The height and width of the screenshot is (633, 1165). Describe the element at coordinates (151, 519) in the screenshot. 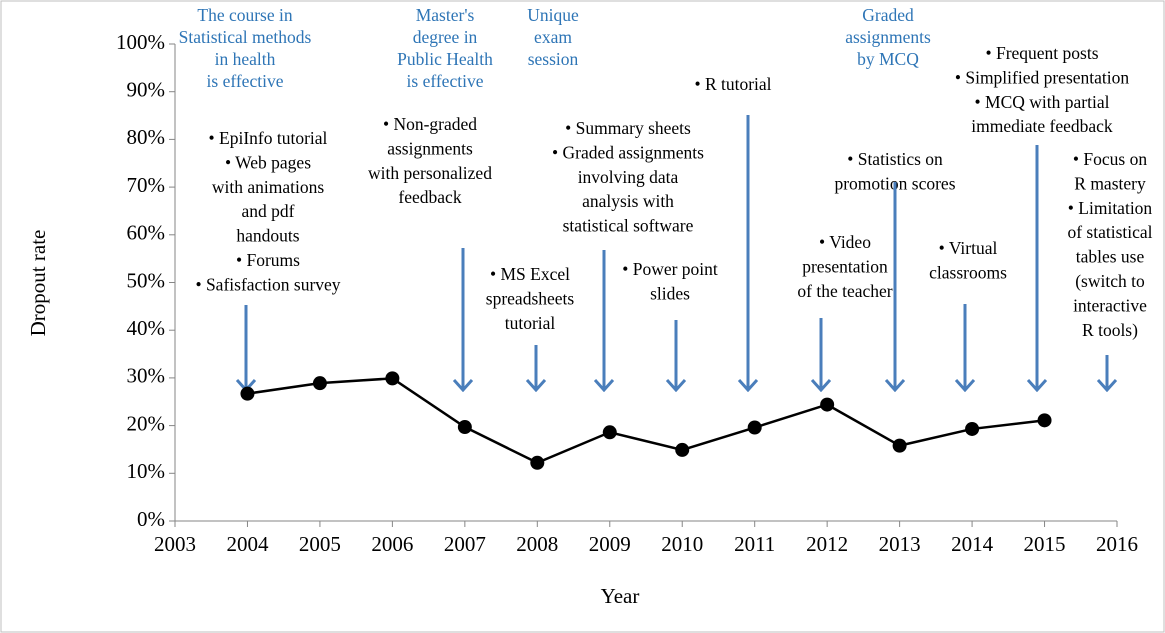

I see `y-tick-label: 0%` at that location.